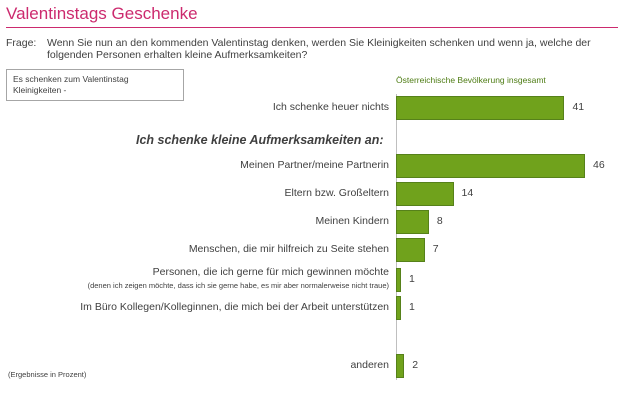  Describe the element at coordinates (260, 140) in the screenshot. I see `section-heading: Ich schenke kleine Aufmerksamkeiten an:` at that location.